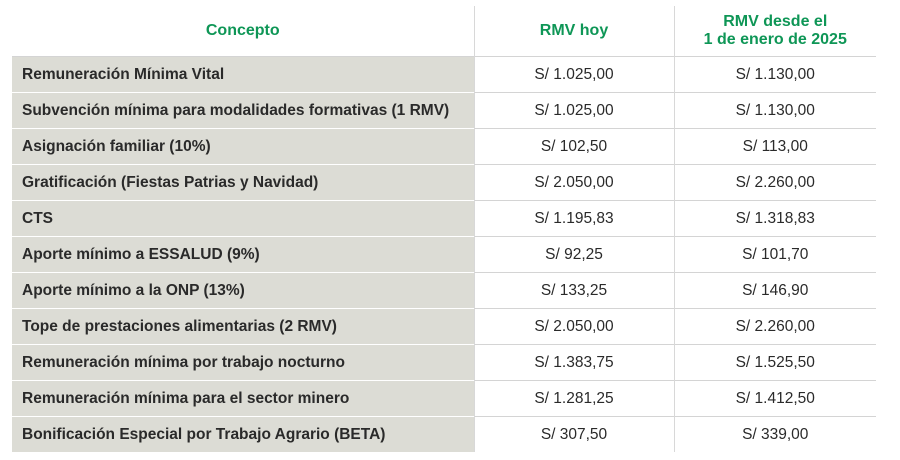  I want to click on concept-cell: Aporte mínimo a ESSALUD (9%), so click(243, 254).